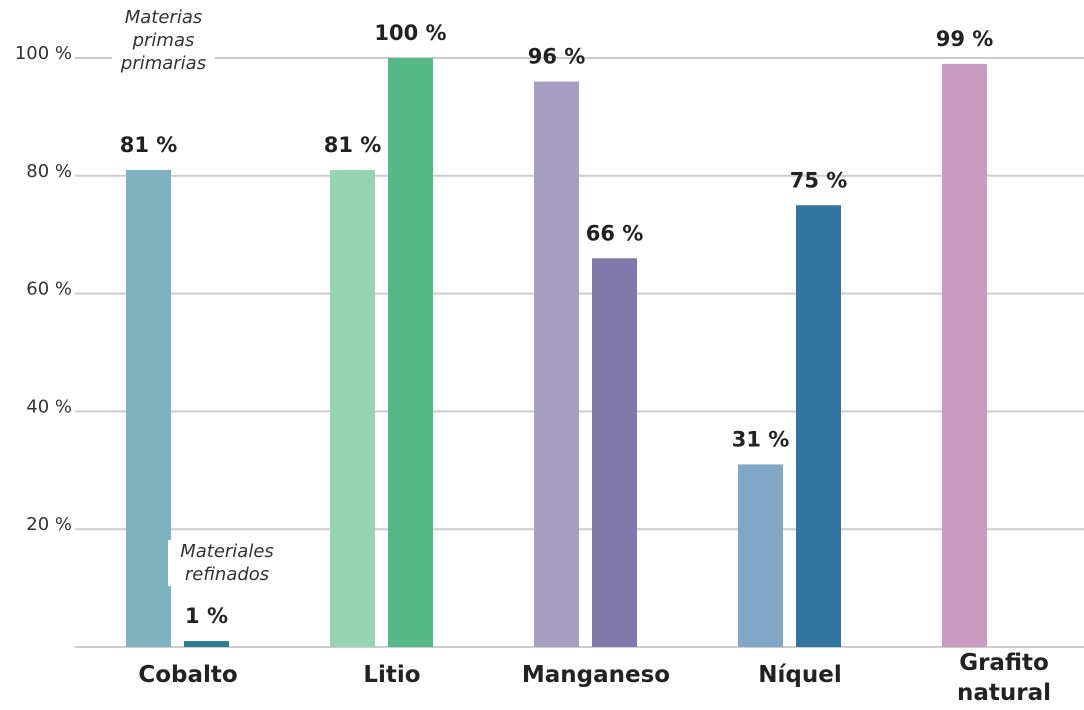 This screenshot has width=1084, height=710. I want to click on series-annotation: Materiales refinados, so click(227, 563).